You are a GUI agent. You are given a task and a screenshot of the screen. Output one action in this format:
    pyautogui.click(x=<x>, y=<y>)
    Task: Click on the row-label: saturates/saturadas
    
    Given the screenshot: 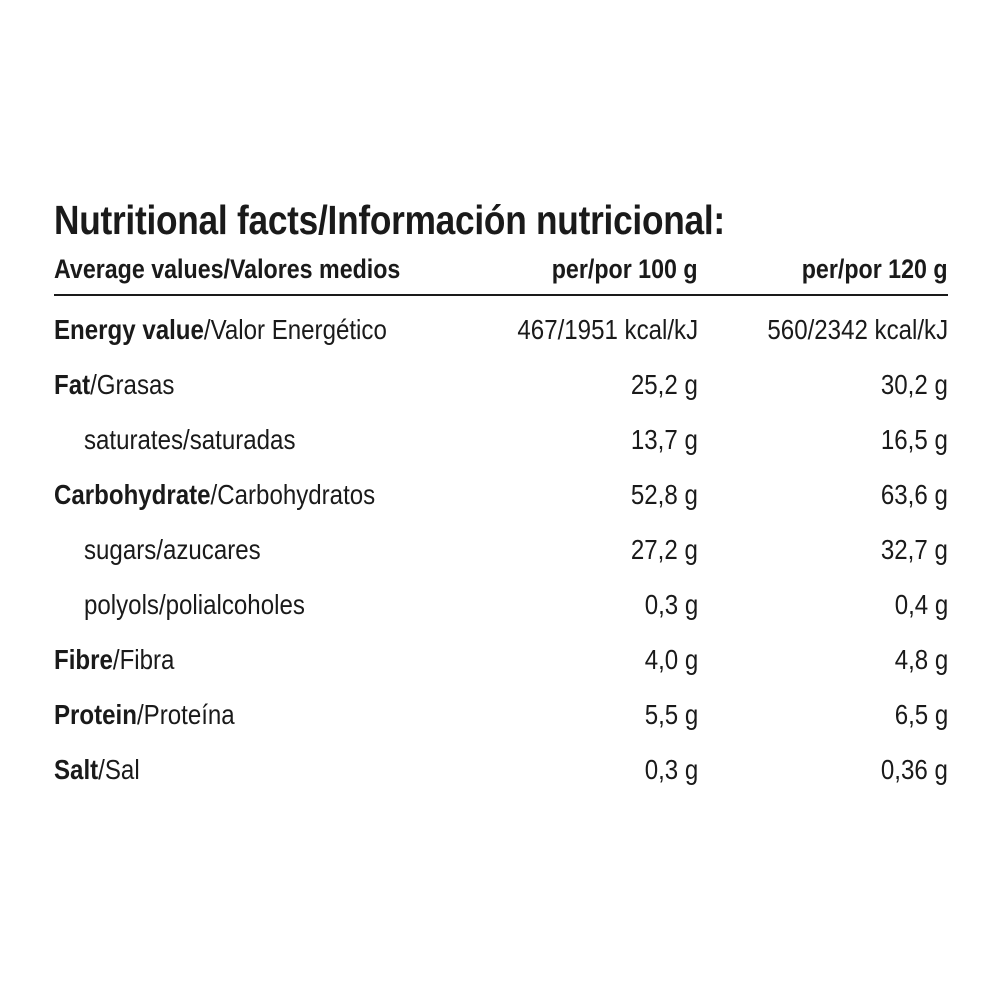 What is the action you would take?
    pyautogui.click(x=207, y=439)
    